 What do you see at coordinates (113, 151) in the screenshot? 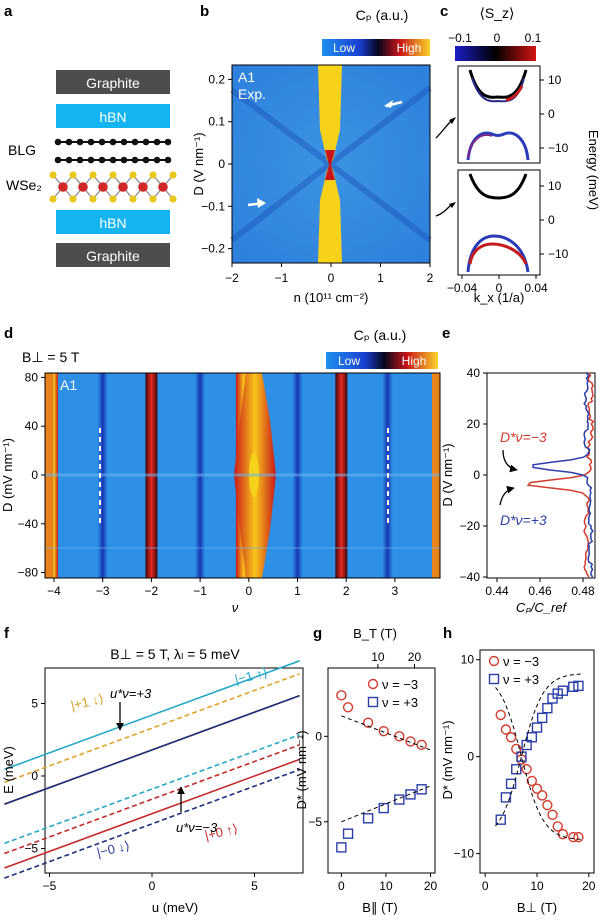
I see `blg-lattice` at bounding box center [113, 151].